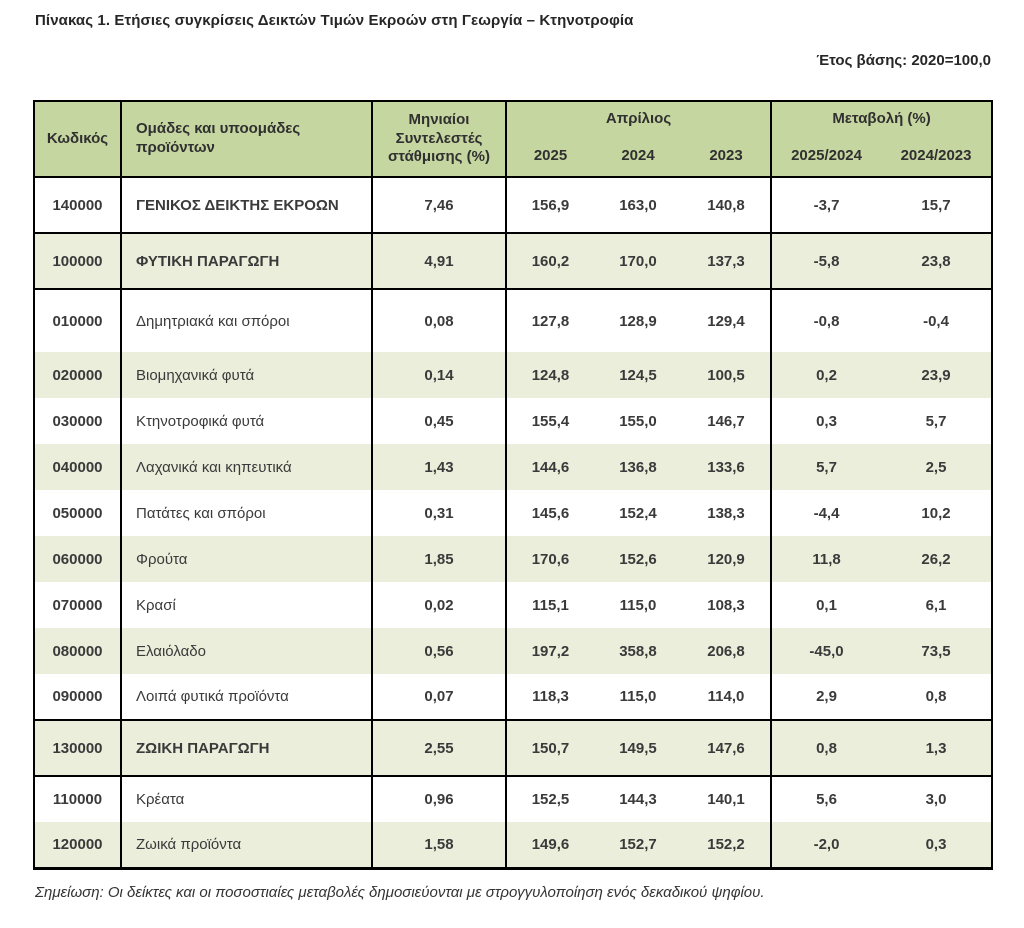 This screenshot has width=1024, height=928. What do you see at coordinates (638, 844) in the screenshot?
I see `row-apr-2024: 152,7` at bounding box center [638, 844].